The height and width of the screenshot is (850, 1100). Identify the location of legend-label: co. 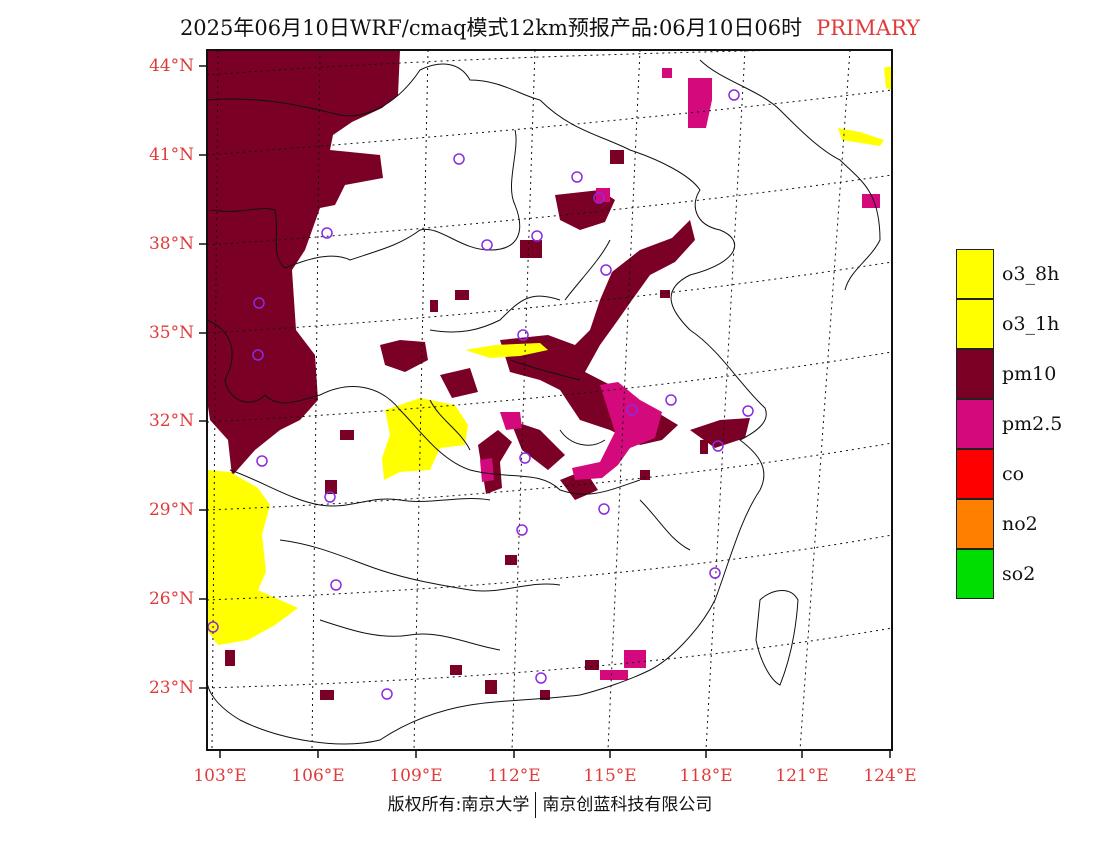
(1013, 474).